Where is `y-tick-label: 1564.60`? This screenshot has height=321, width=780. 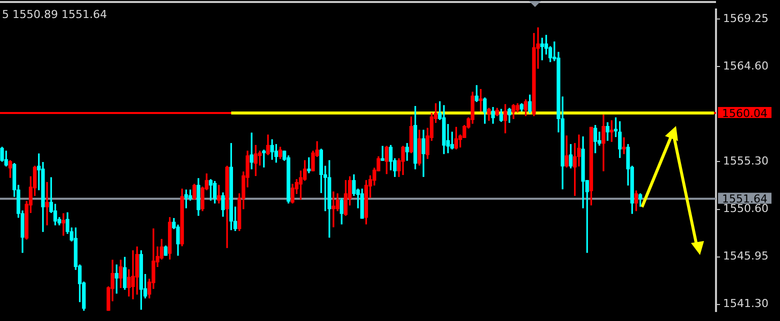 y-tick-label: 1564.60 is located at coordinates (745, 65).